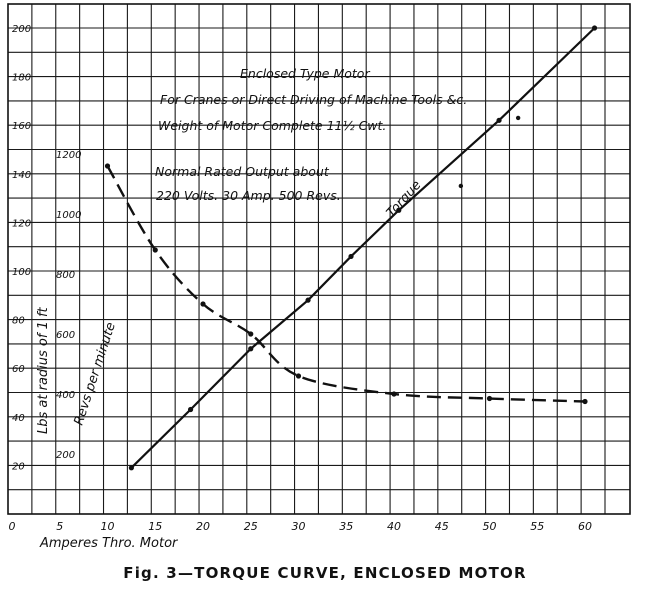 The image size is (650, 591). Describe the element at coordinates (21, 272) in the screenshot. I see `torque-tick-label: 100` at that location.